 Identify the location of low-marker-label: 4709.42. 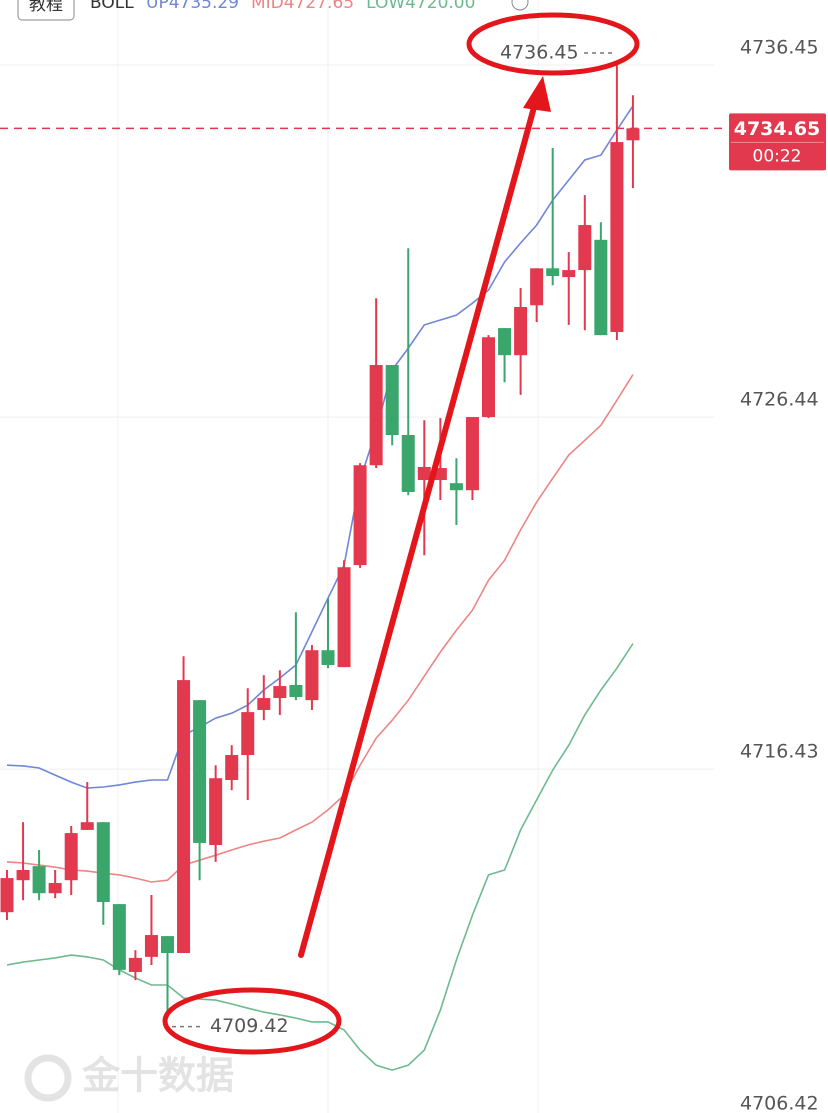
(249, 1026).